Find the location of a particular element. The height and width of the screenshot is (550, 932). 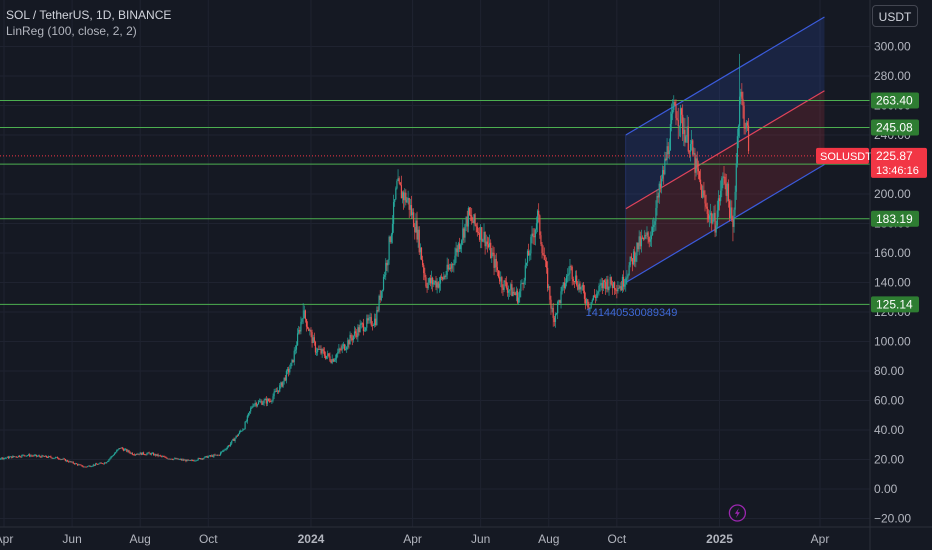

currency-button: USDT is located at coordinates (895, 16).